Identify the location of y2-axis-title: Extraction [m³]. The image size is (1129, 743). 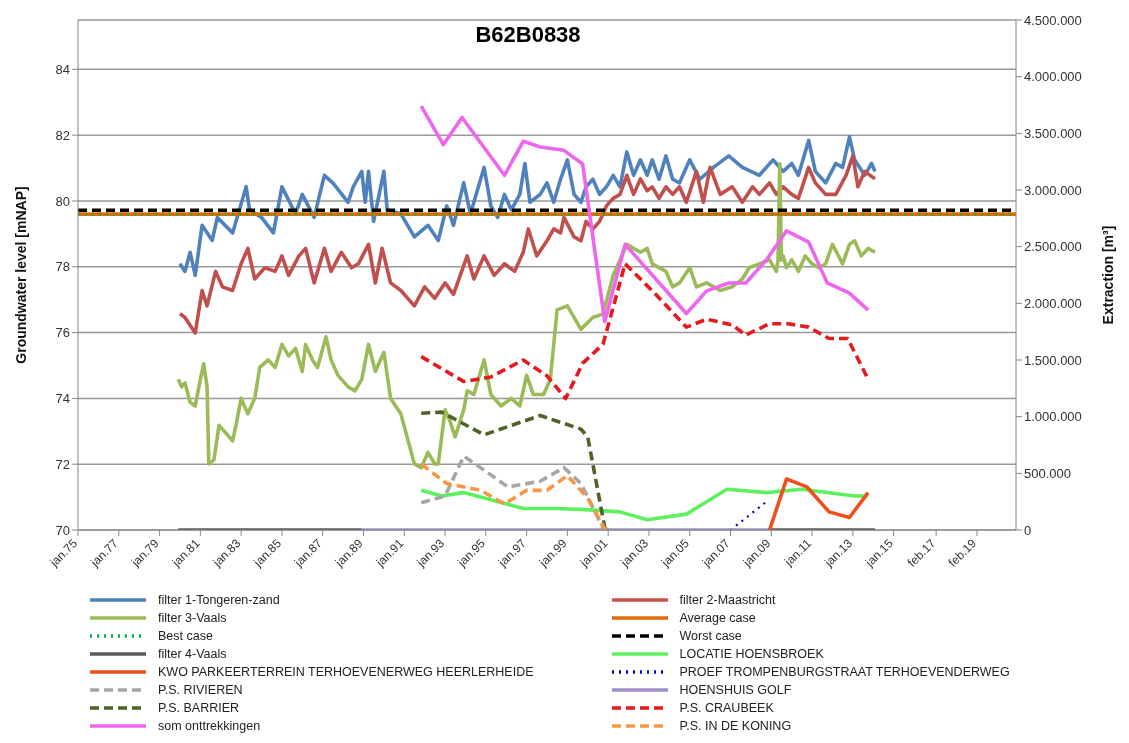
(1107, 275).